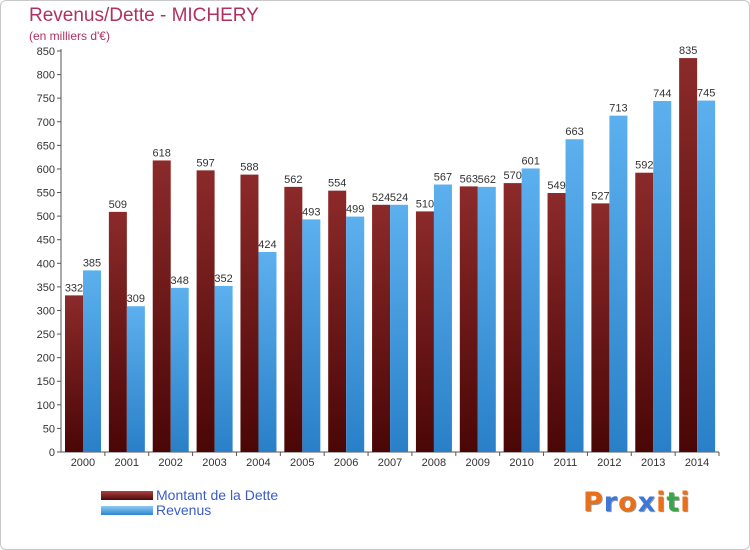 This screenshot has width=750, height=550. Describe the element at coordinates (144, 15) in the screenshot. I see `chart-title: Revenus/Dette - MICHERY` at that location.